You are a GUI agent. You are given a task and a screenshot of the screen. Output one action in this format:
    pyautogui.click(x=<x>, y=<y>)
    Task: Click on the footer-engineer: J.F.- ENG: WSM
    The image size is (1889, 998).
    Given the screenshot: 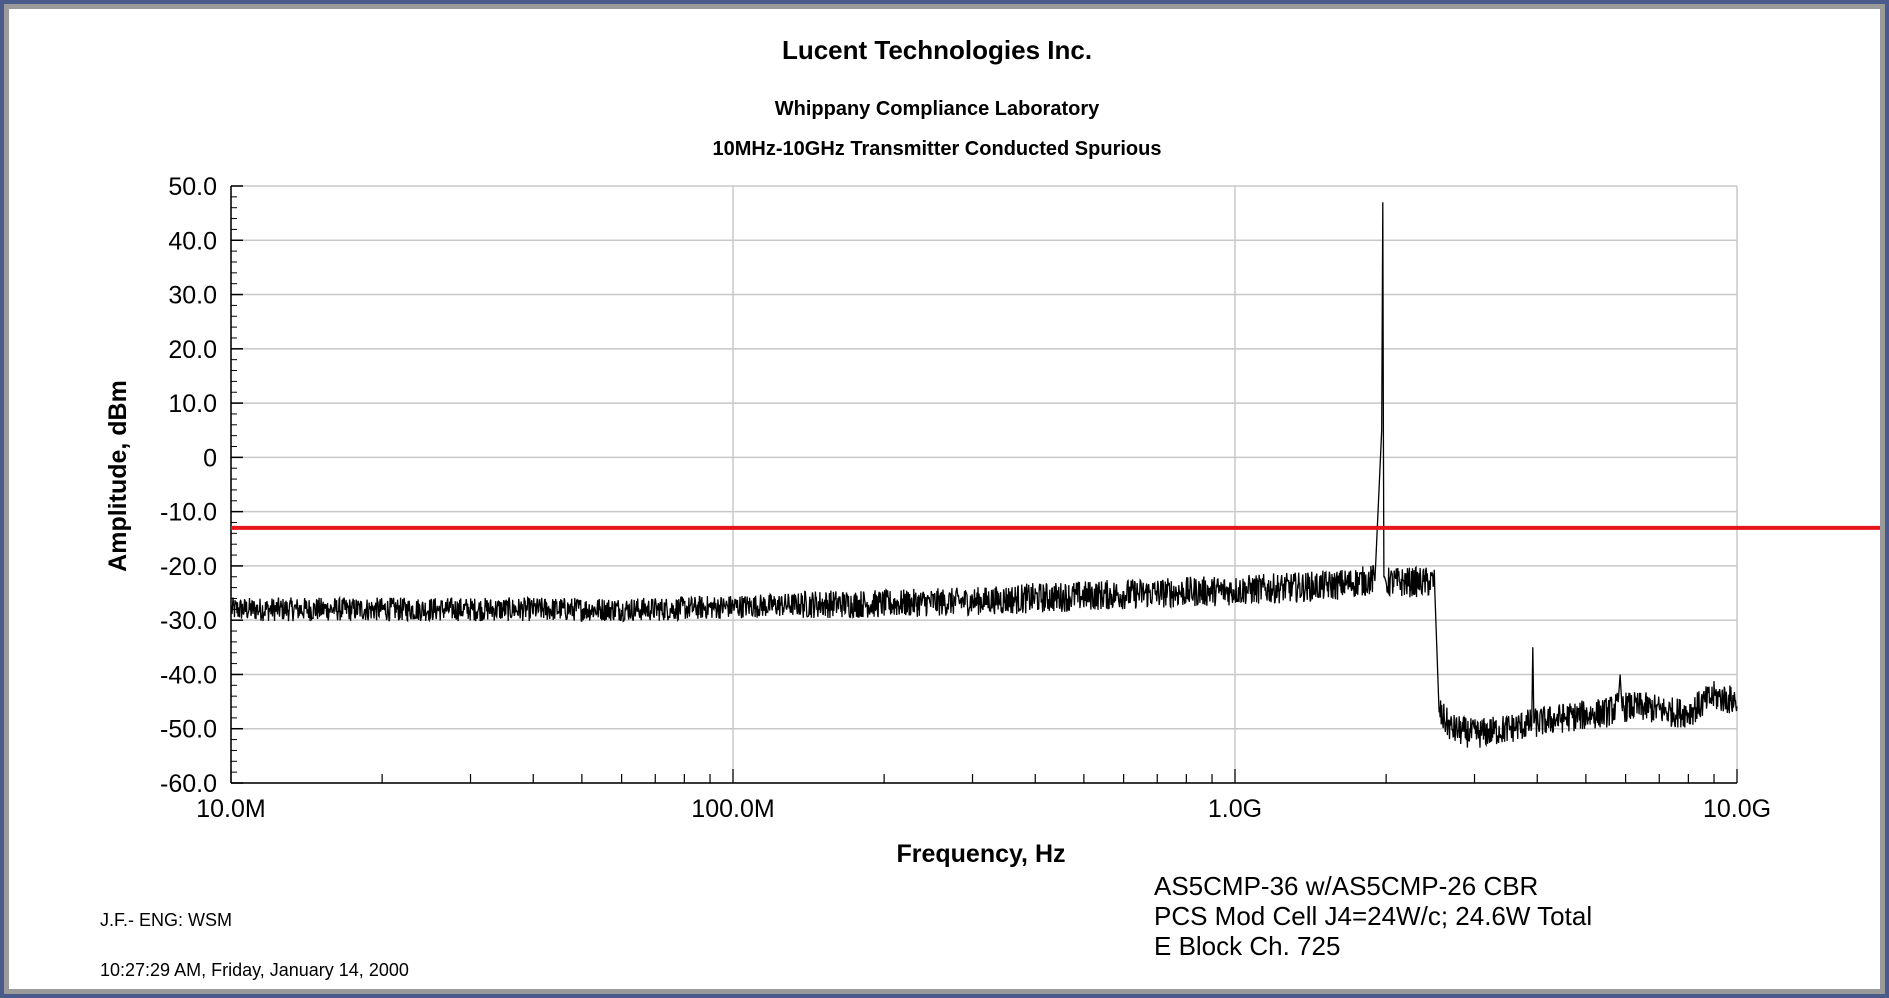 What is the action you would take?
    pyautogui.click(x=166, y=920)
    